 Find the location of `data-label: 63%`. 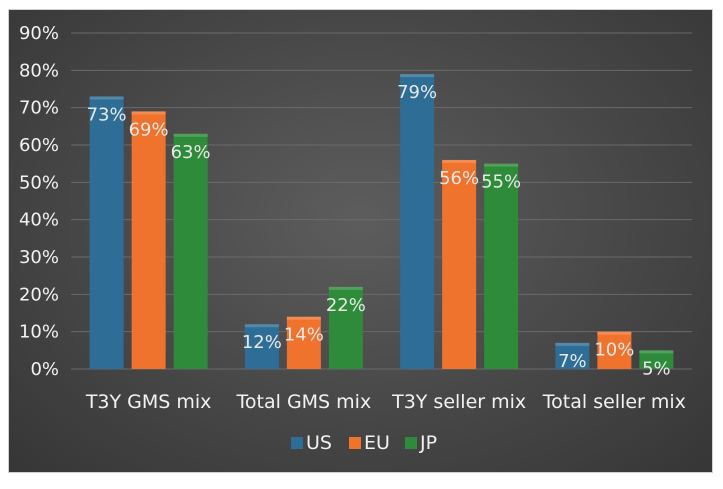

data-label: 63% is located at coordinates (191, 152).